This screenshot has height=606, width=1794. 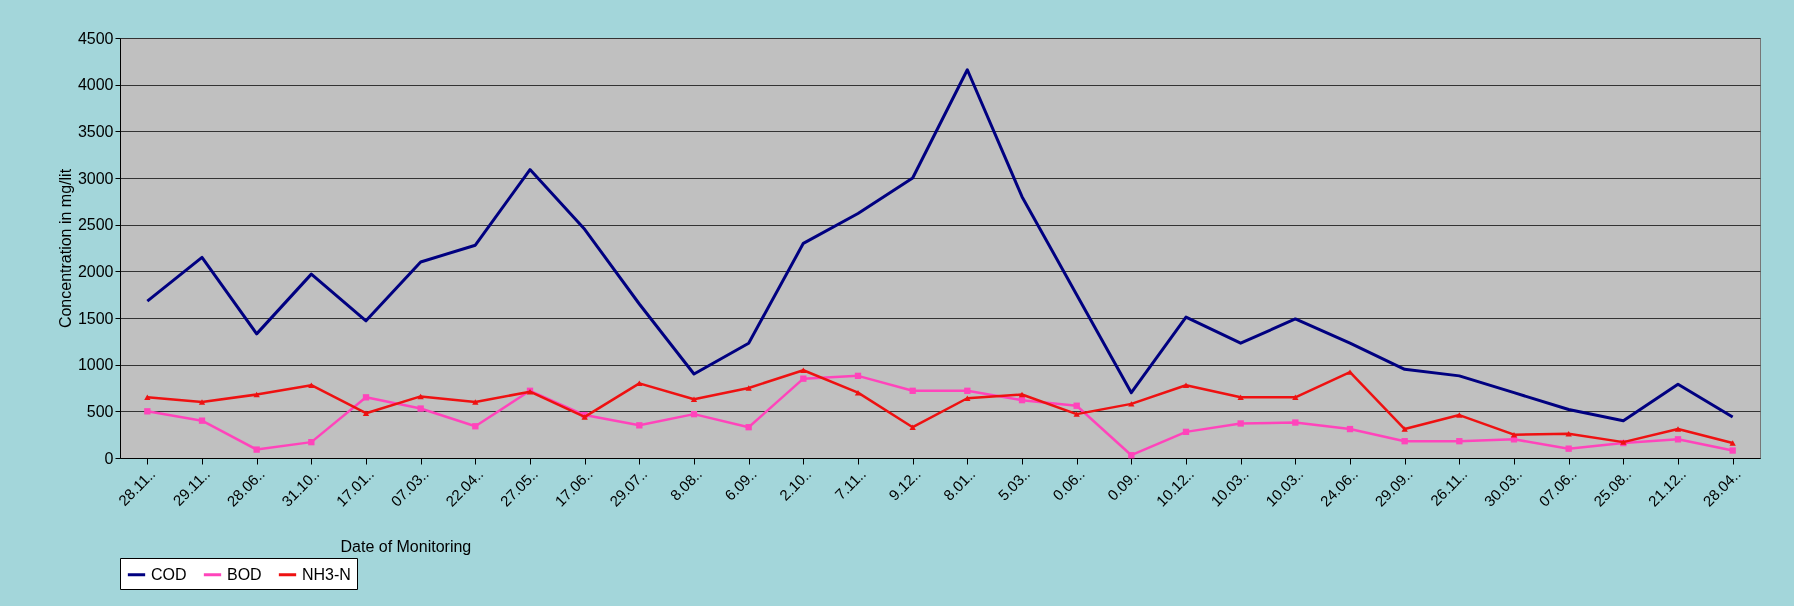 I want to click on y-tick-label: 0, so click(x=109, y=458).